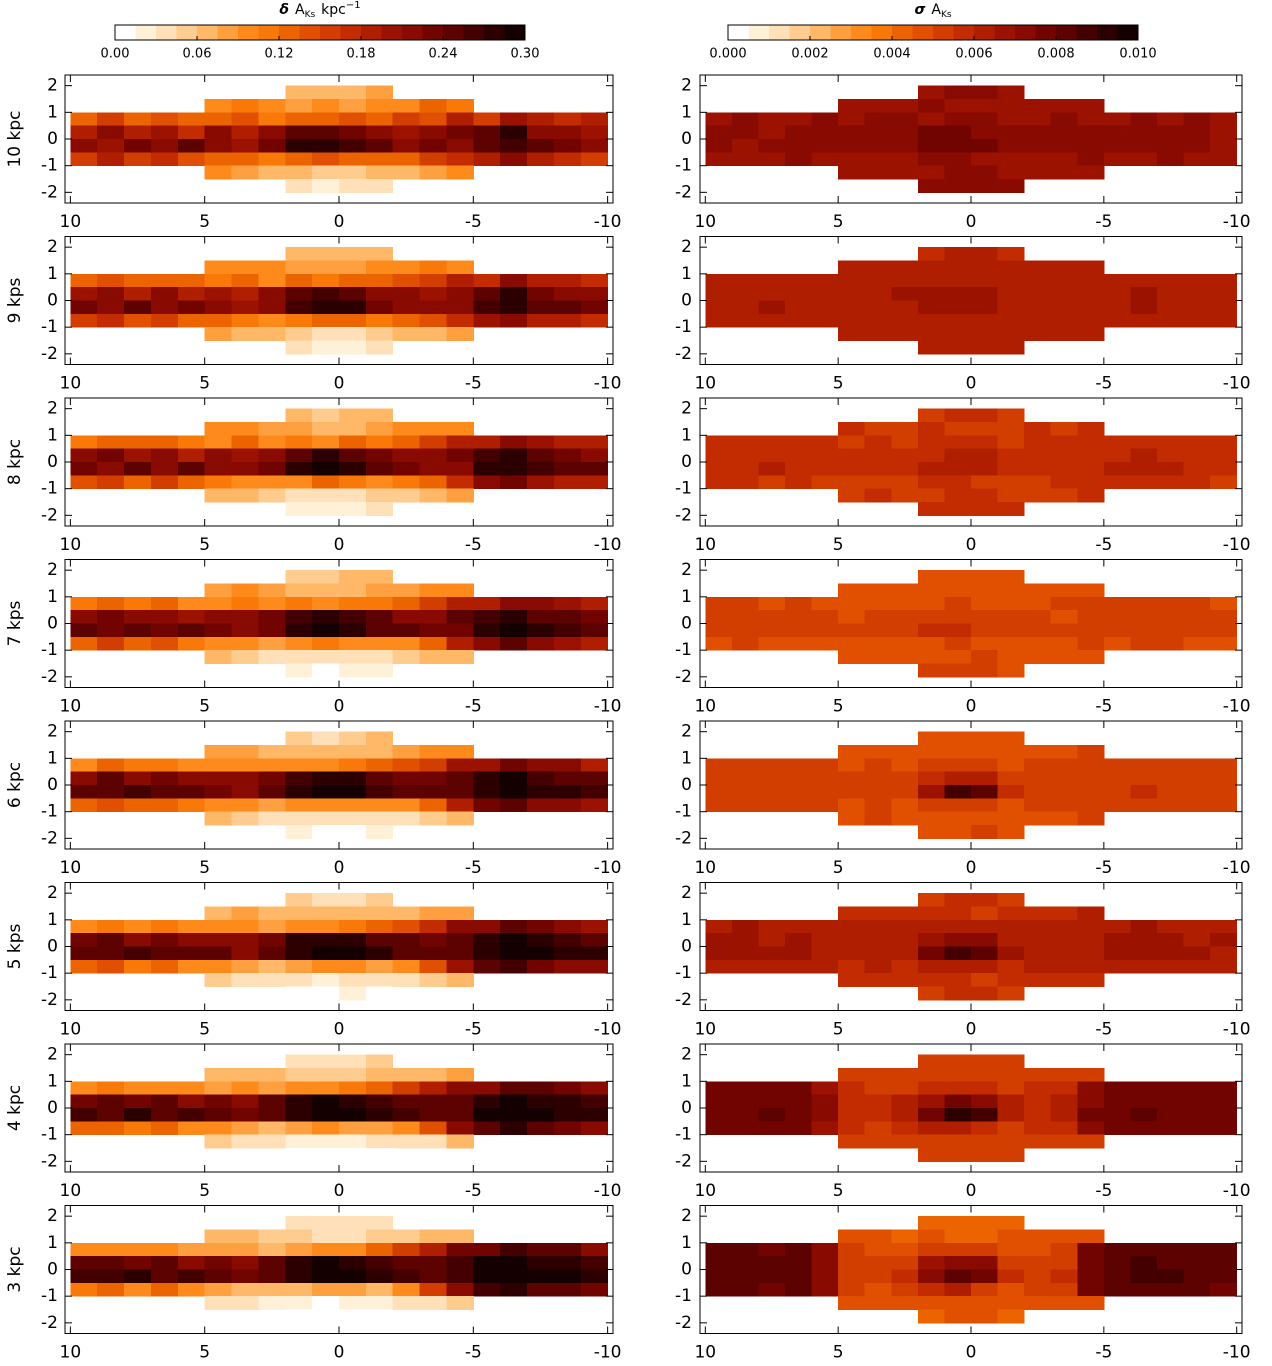 The height and width of the screenshot is (1366, 1272). What do you see at coordinates (310, 15) in the screenshot?
I see `title-subscript: Ks` at bounding box center [310, 15].